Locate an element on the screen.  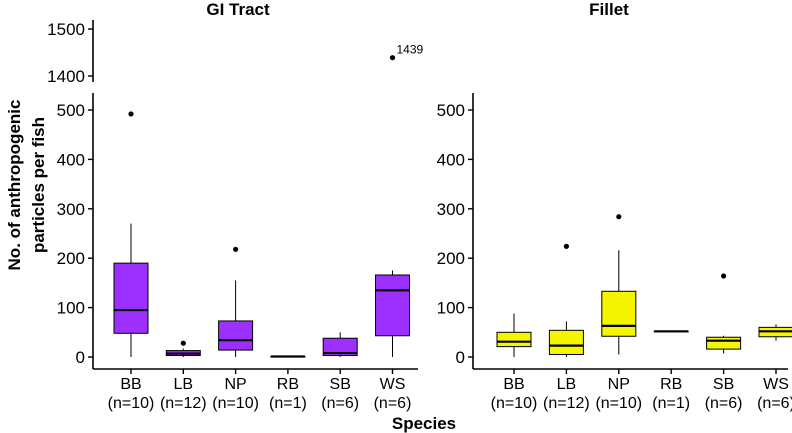
gi-outlier-annotation: 1439 is located at coordinates (410, 50).